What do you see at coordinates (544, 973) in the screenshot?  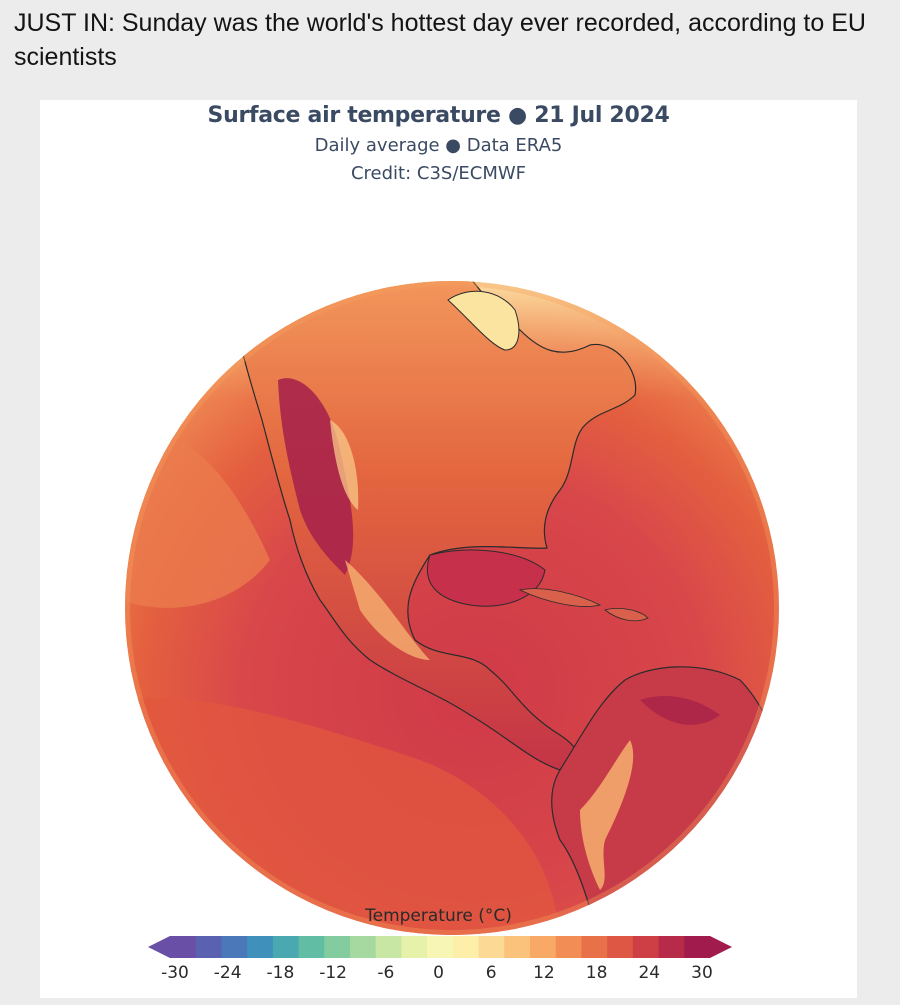 I see `legend-tick-label: 12` at bounding box center [544, 973].